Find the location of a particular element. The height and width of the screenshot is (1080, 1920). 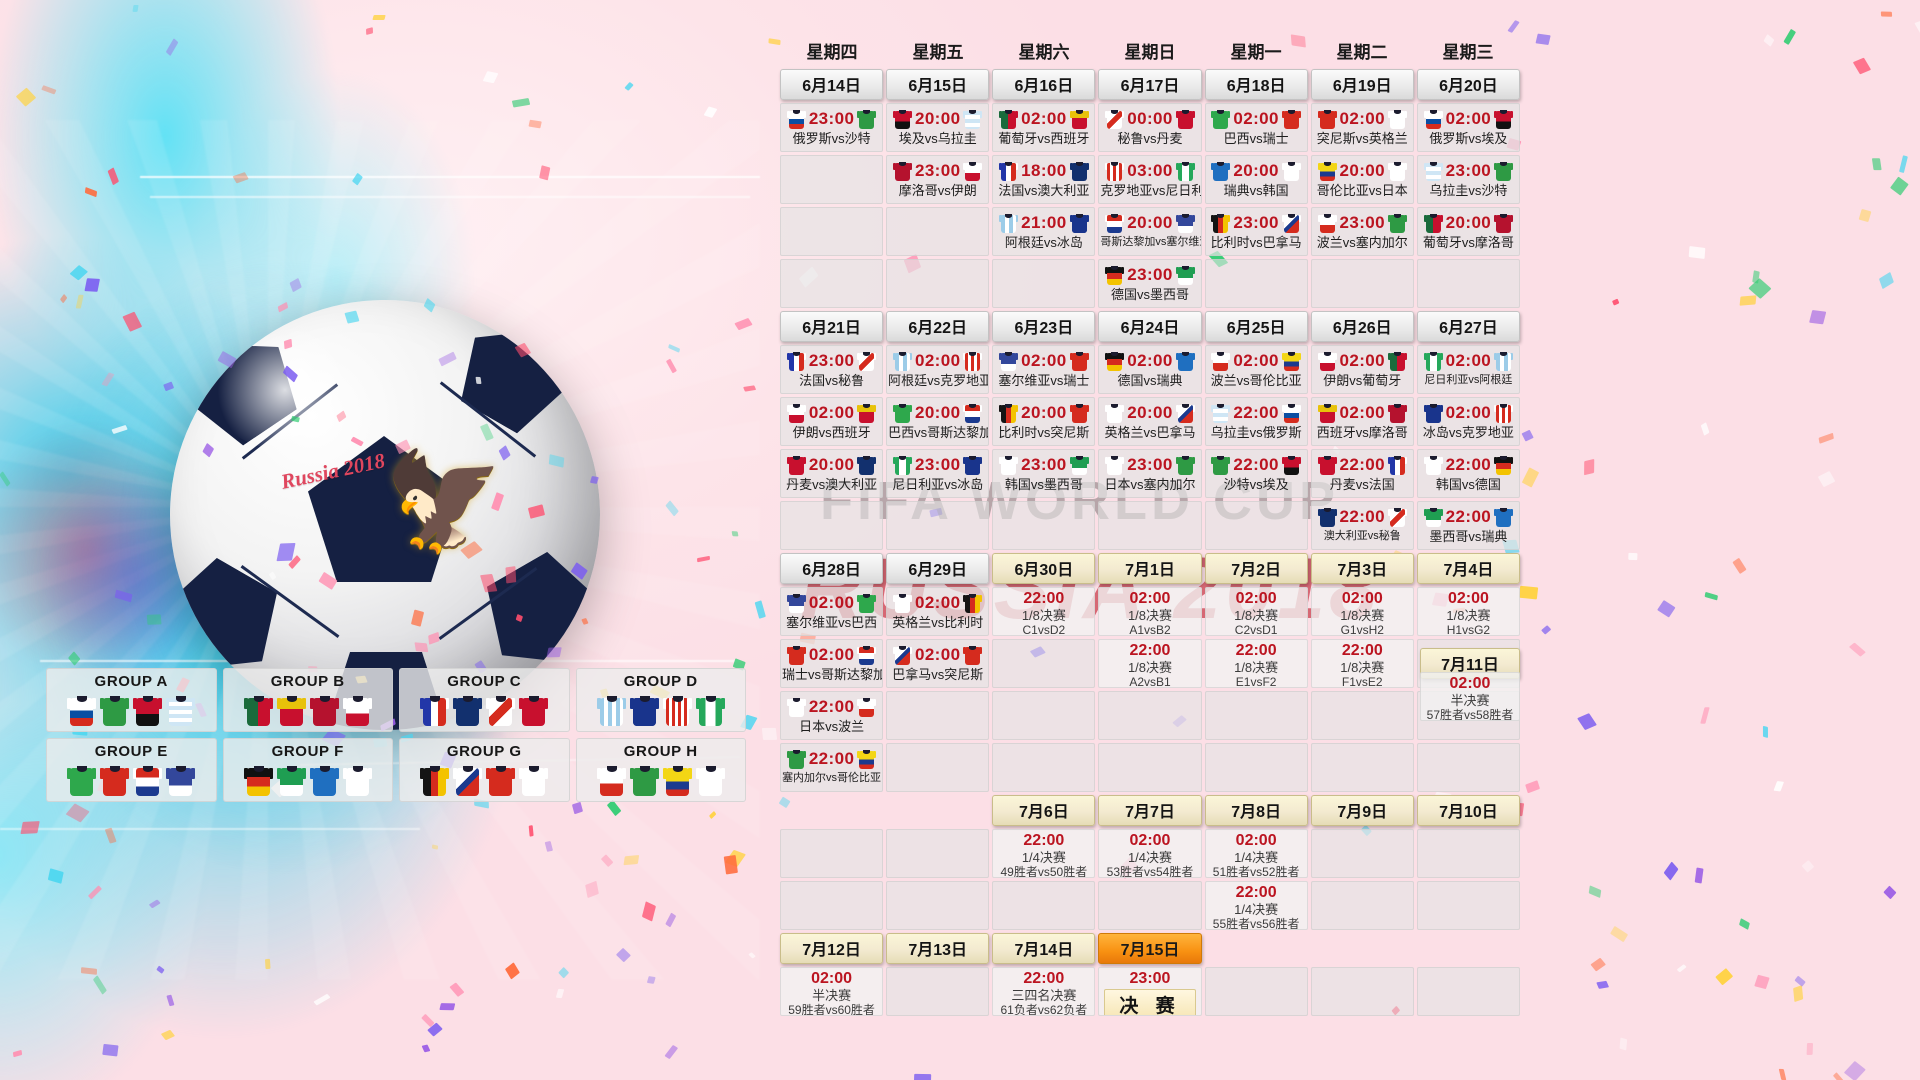

knockout-match-cell: 22:00 1/8决赛 C1vsD2 is located at coordinates (1044, 611).